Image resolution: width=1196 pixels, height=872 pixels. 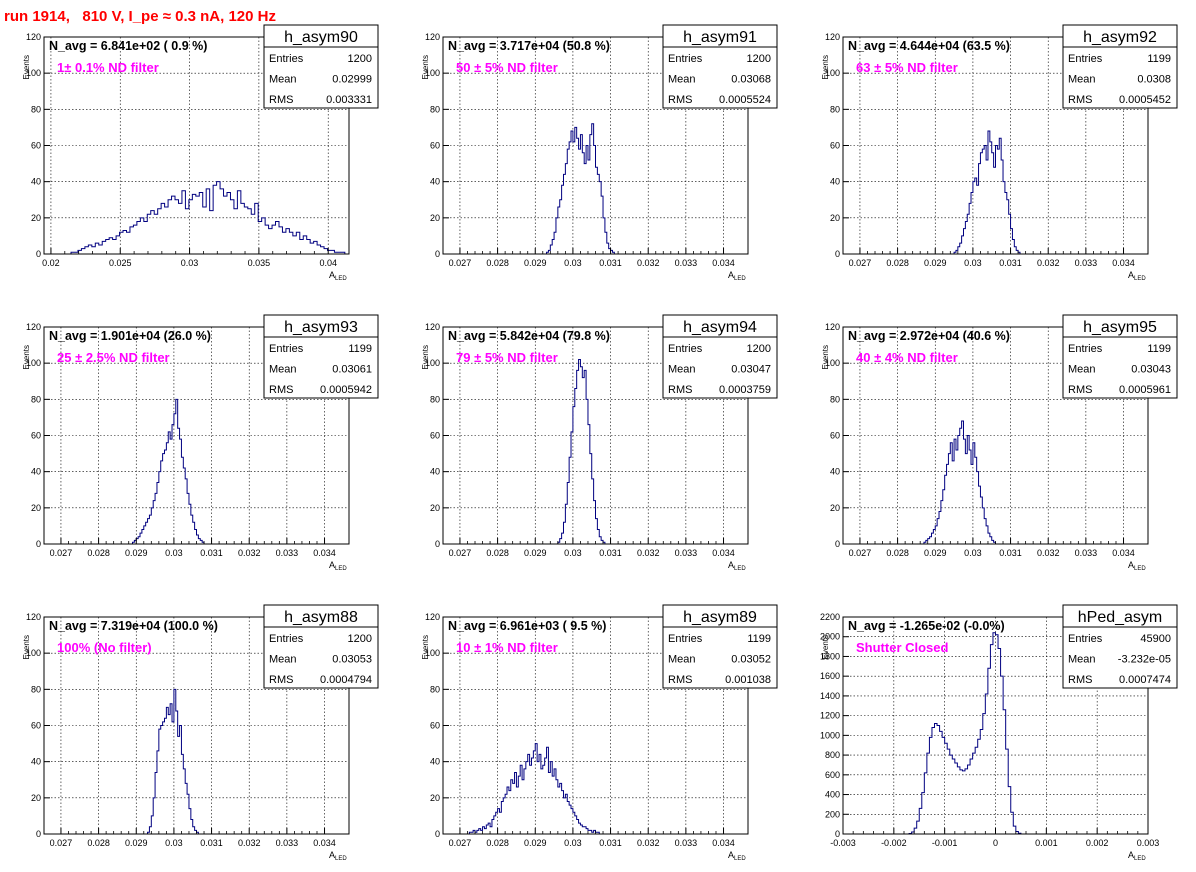 What do you see at coordinates (720, 37) in the screenshot?
I see `hist-title: h_asym91` at bounding box center [720, 37].